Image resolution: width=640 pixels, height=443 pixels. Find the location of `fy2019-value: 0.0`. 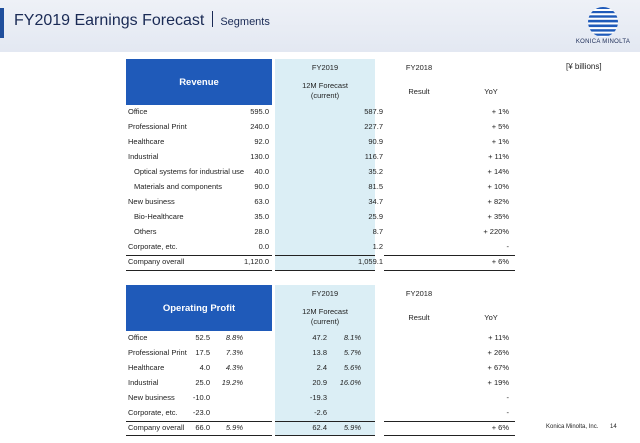

fy2019-value: 0.0 is located at coordinates (263, 246).